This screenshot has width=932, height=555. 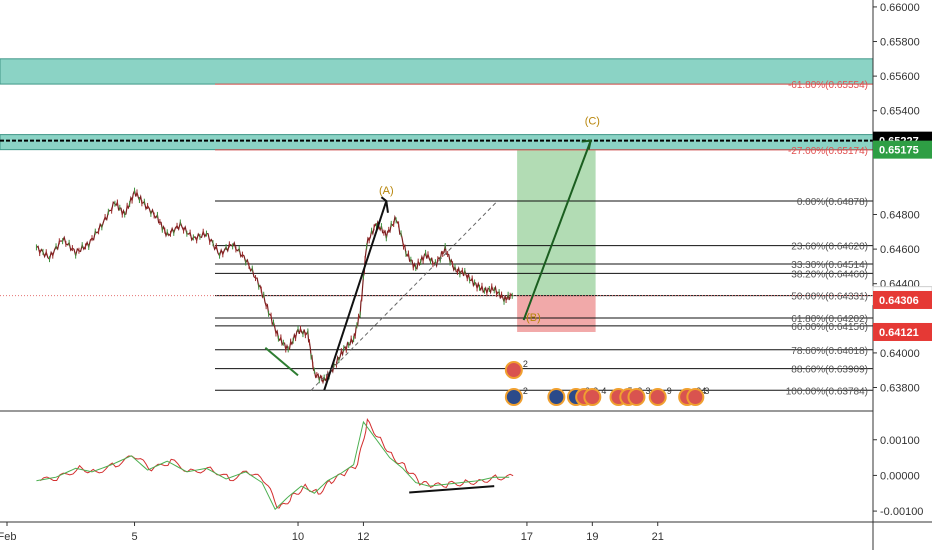 I want to click on price-tick-label: 0.64800, so click(x=900, y=216).